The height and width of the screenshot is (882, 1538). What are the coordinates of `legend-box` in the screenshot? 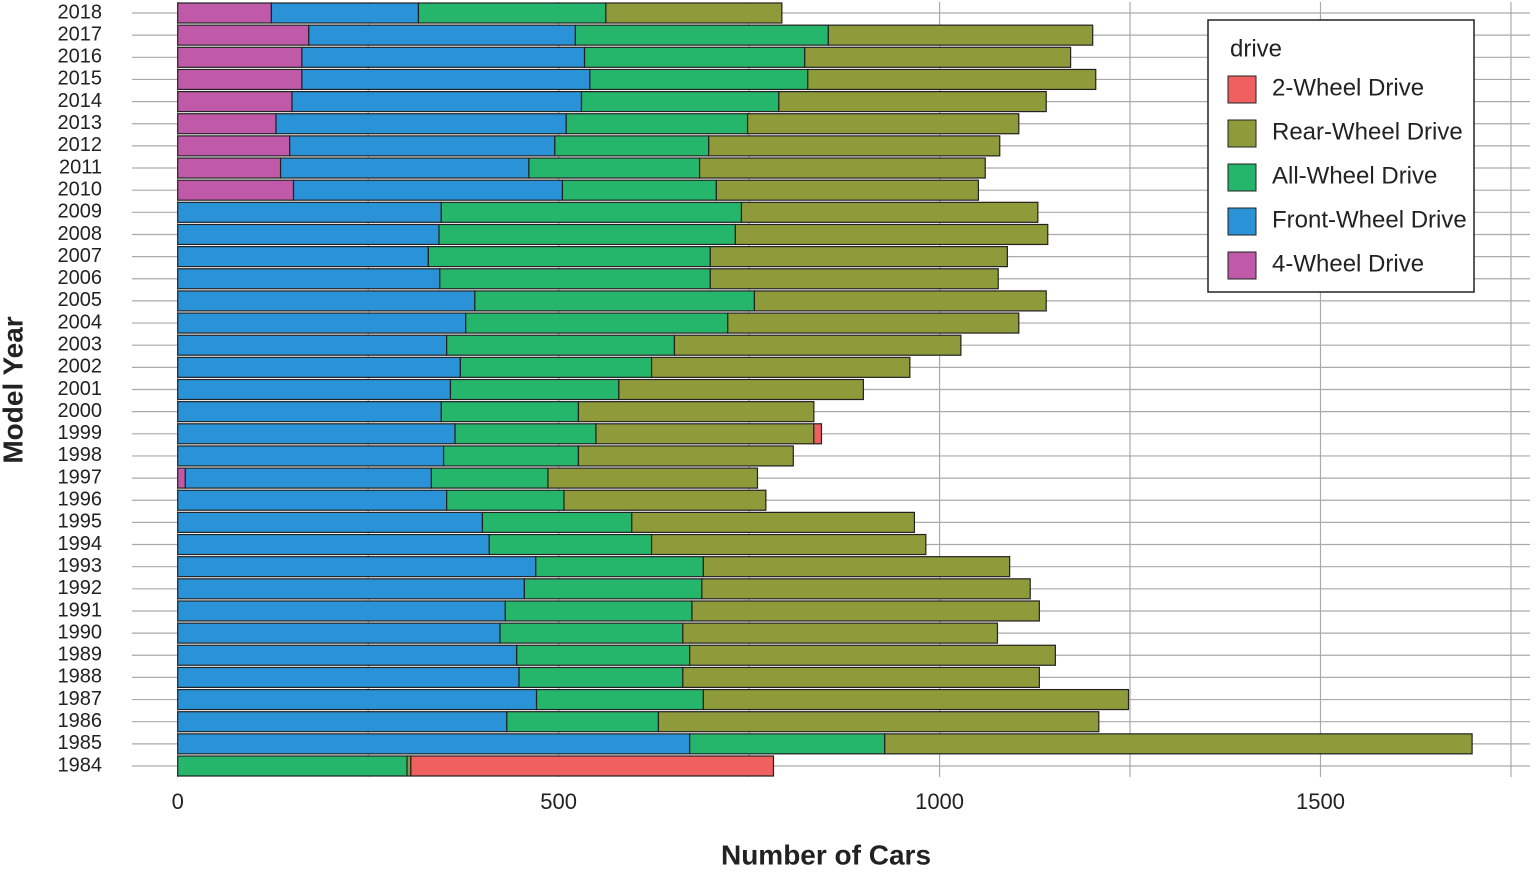 It's located at (1341, 156).